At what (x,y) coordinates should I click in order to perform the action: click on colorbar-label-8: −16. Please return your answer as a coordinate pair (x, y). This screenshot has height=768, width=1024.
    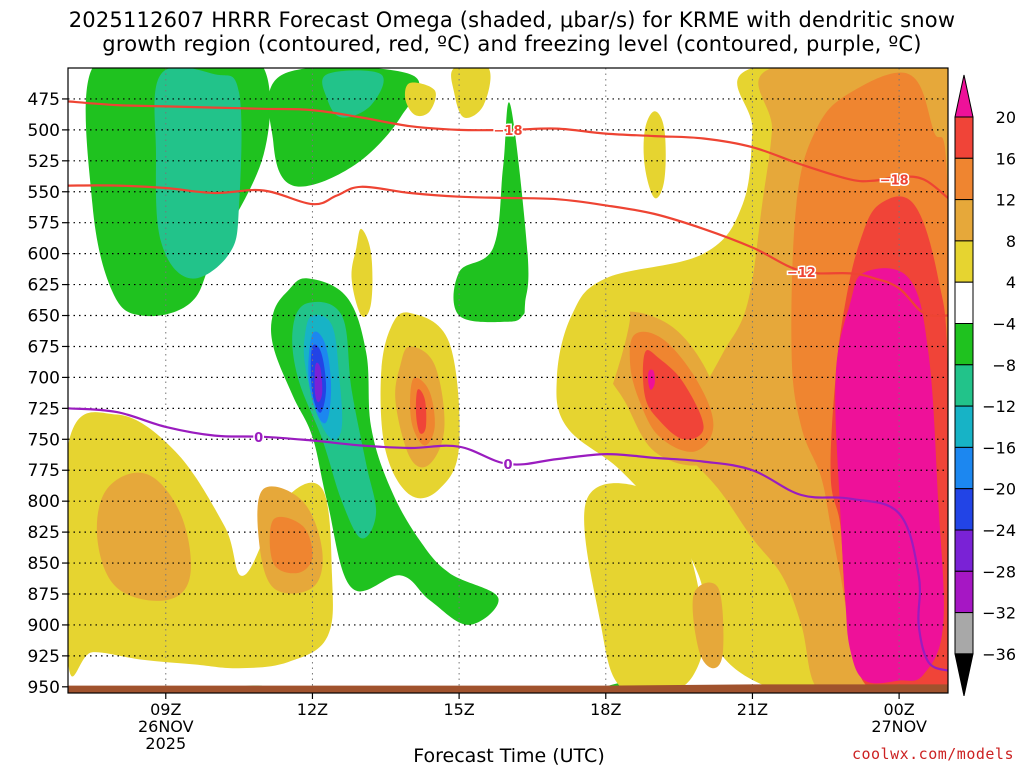
    Looking at the image, I should click on (999, 447).